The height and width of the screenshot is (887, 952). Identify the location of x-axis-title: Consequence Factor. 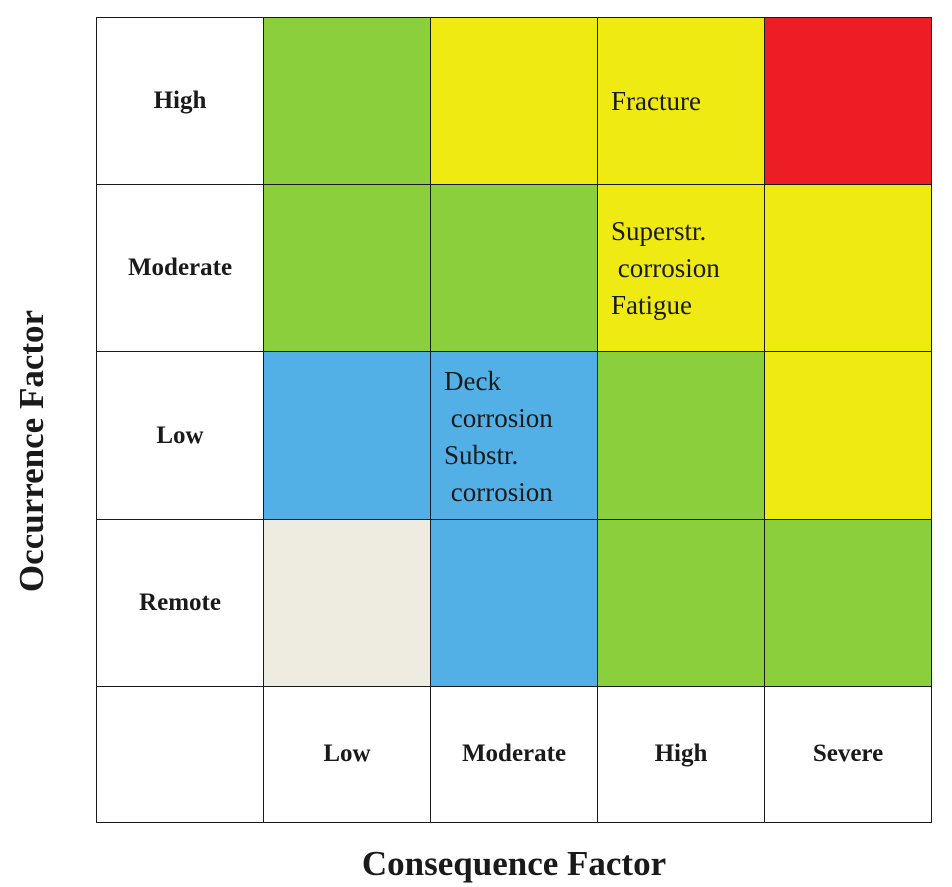
(514, 863).